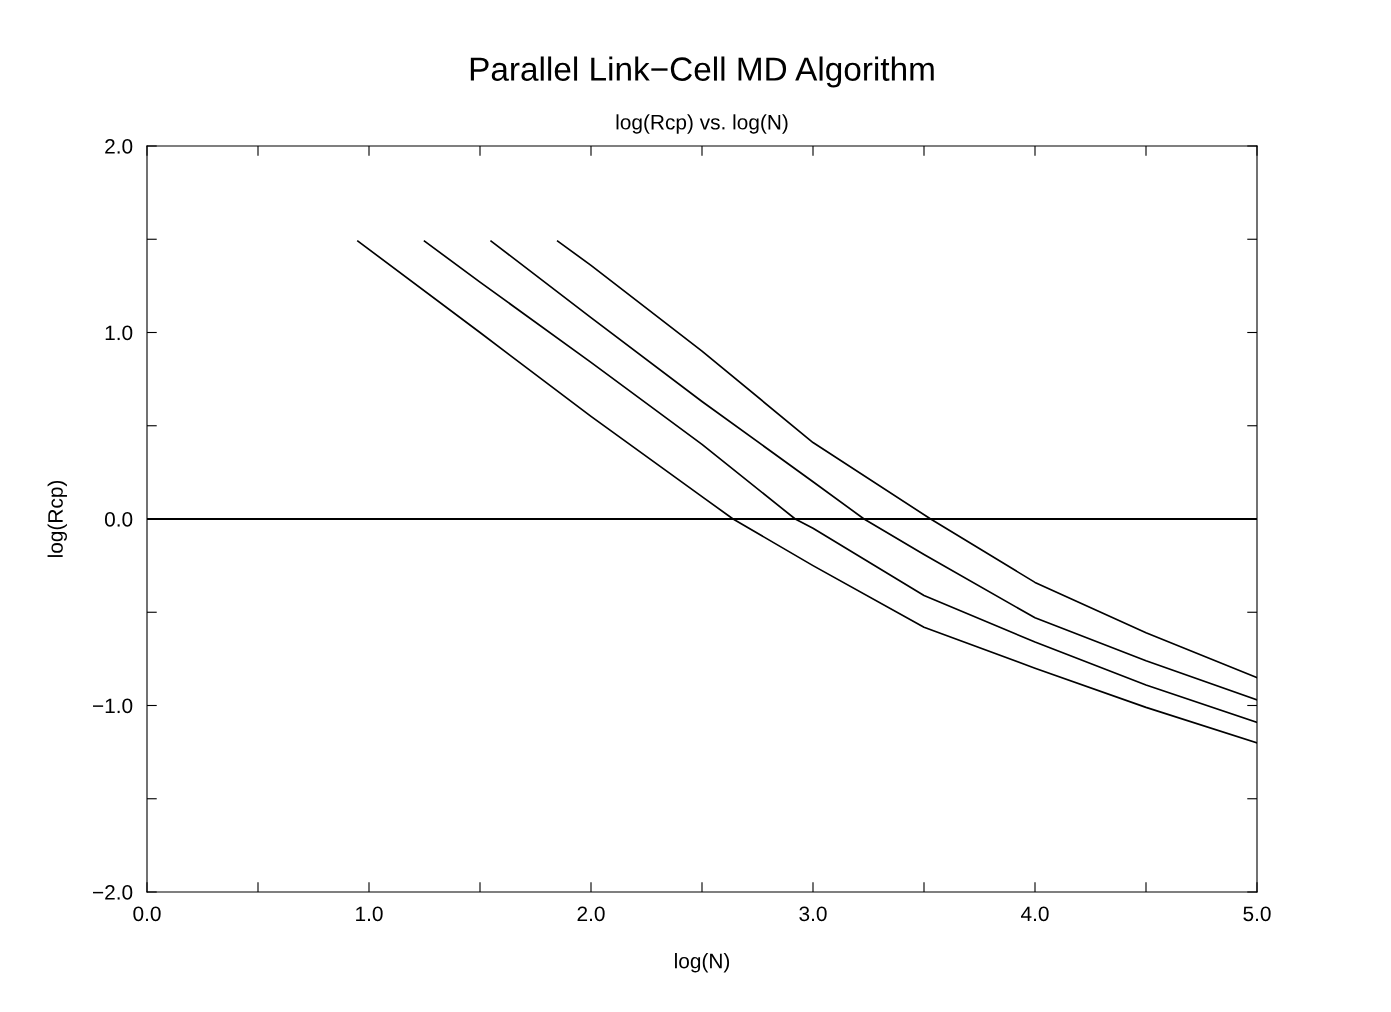 This screenshot has height=1012, width=1391. Describe the element at coordinates (147, 914) in the screenshot. I see `x-tick-label: 0.0` at that location.